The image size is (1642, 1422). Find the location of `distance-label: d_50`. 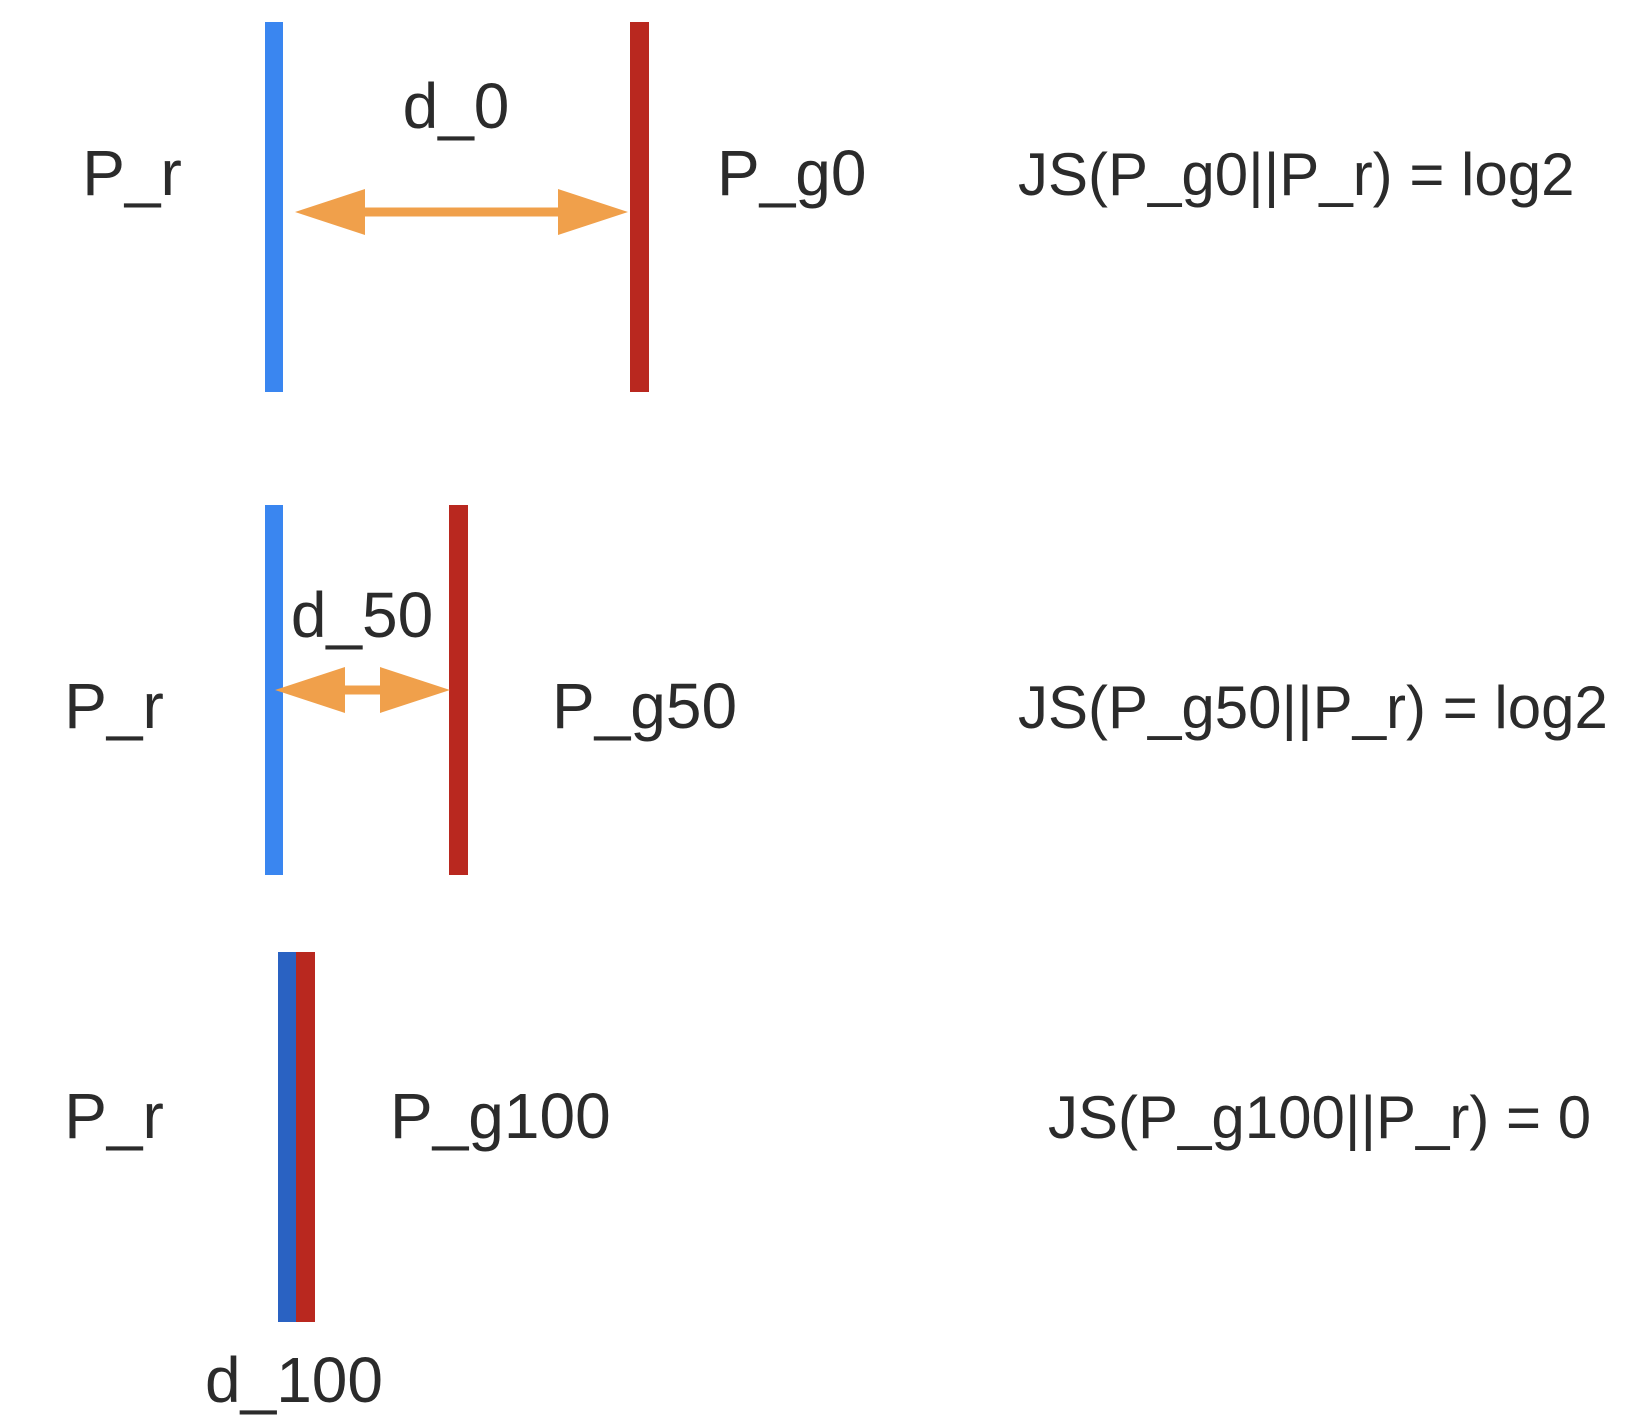

distance-label: d_50 is located at coordinates (362, 615).